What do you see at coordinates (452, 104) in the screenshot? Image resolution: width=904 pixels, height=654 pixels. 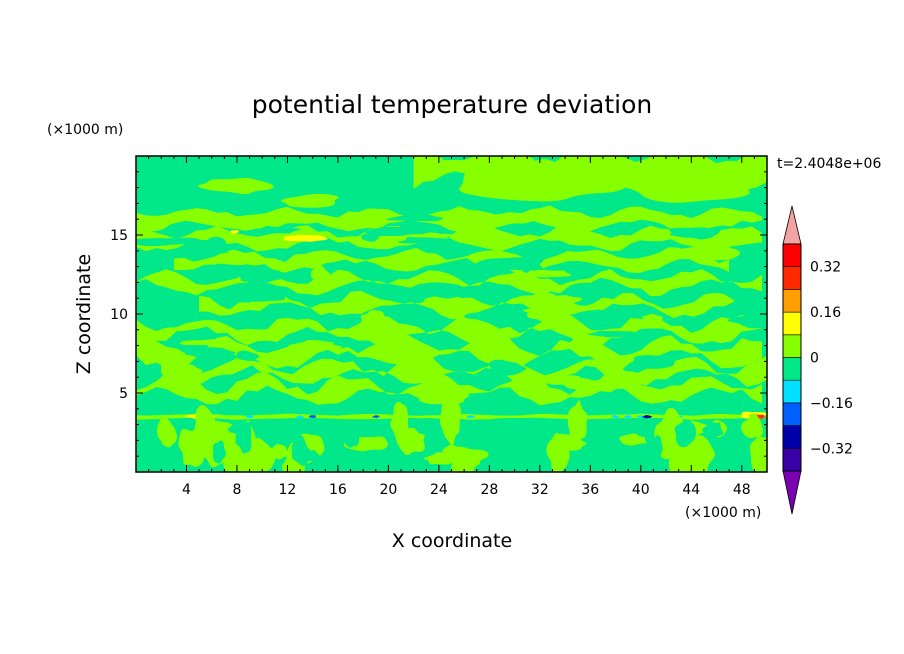 I see `chart-title: potential temperature deviation` at bounding box center [452, 104].